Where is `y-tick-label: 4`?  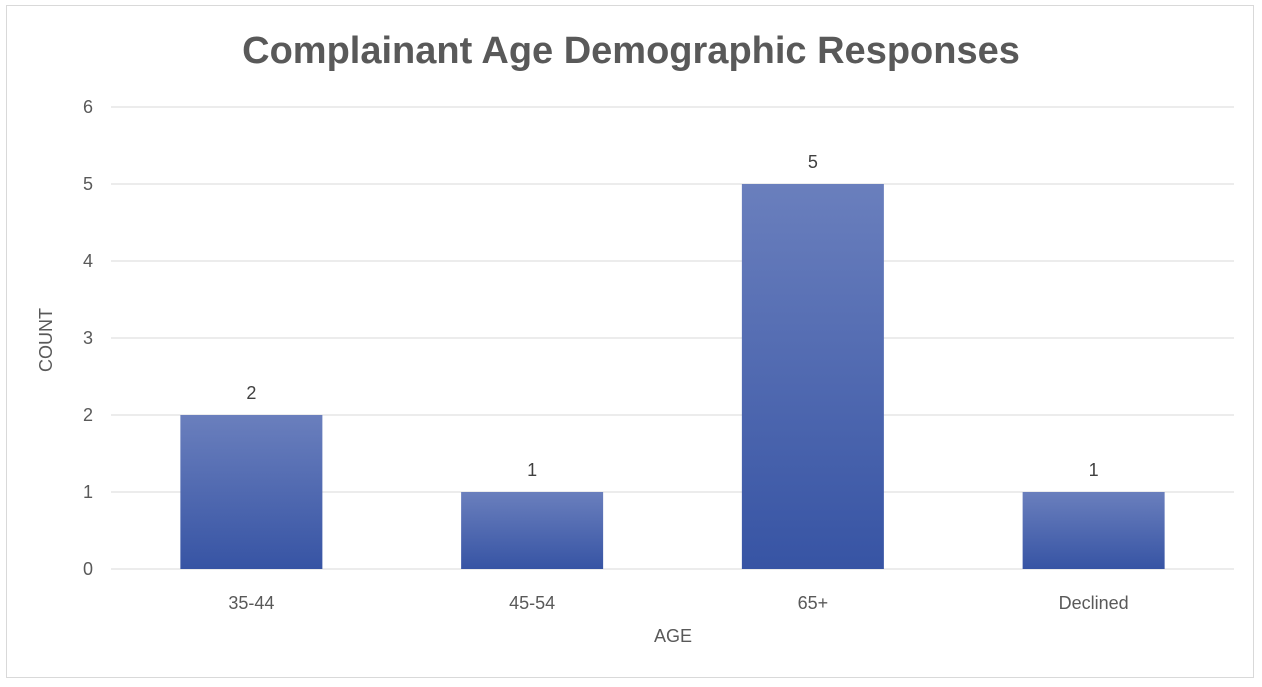
y-tick-label: 4 is located at coordinates (88, 261).